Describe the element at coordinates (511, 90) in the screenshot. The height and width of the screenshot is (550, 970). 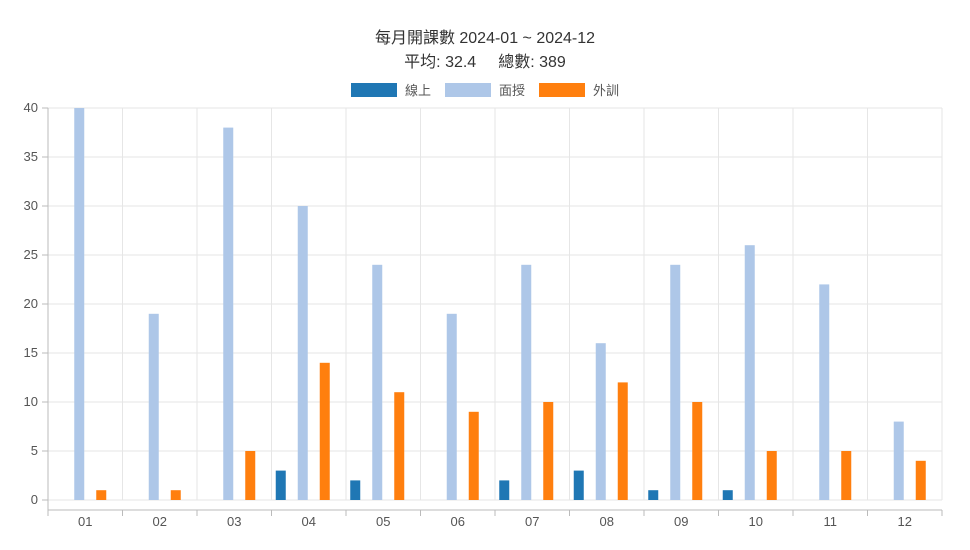
I see `legend-label-in-person: 面授` at that location.